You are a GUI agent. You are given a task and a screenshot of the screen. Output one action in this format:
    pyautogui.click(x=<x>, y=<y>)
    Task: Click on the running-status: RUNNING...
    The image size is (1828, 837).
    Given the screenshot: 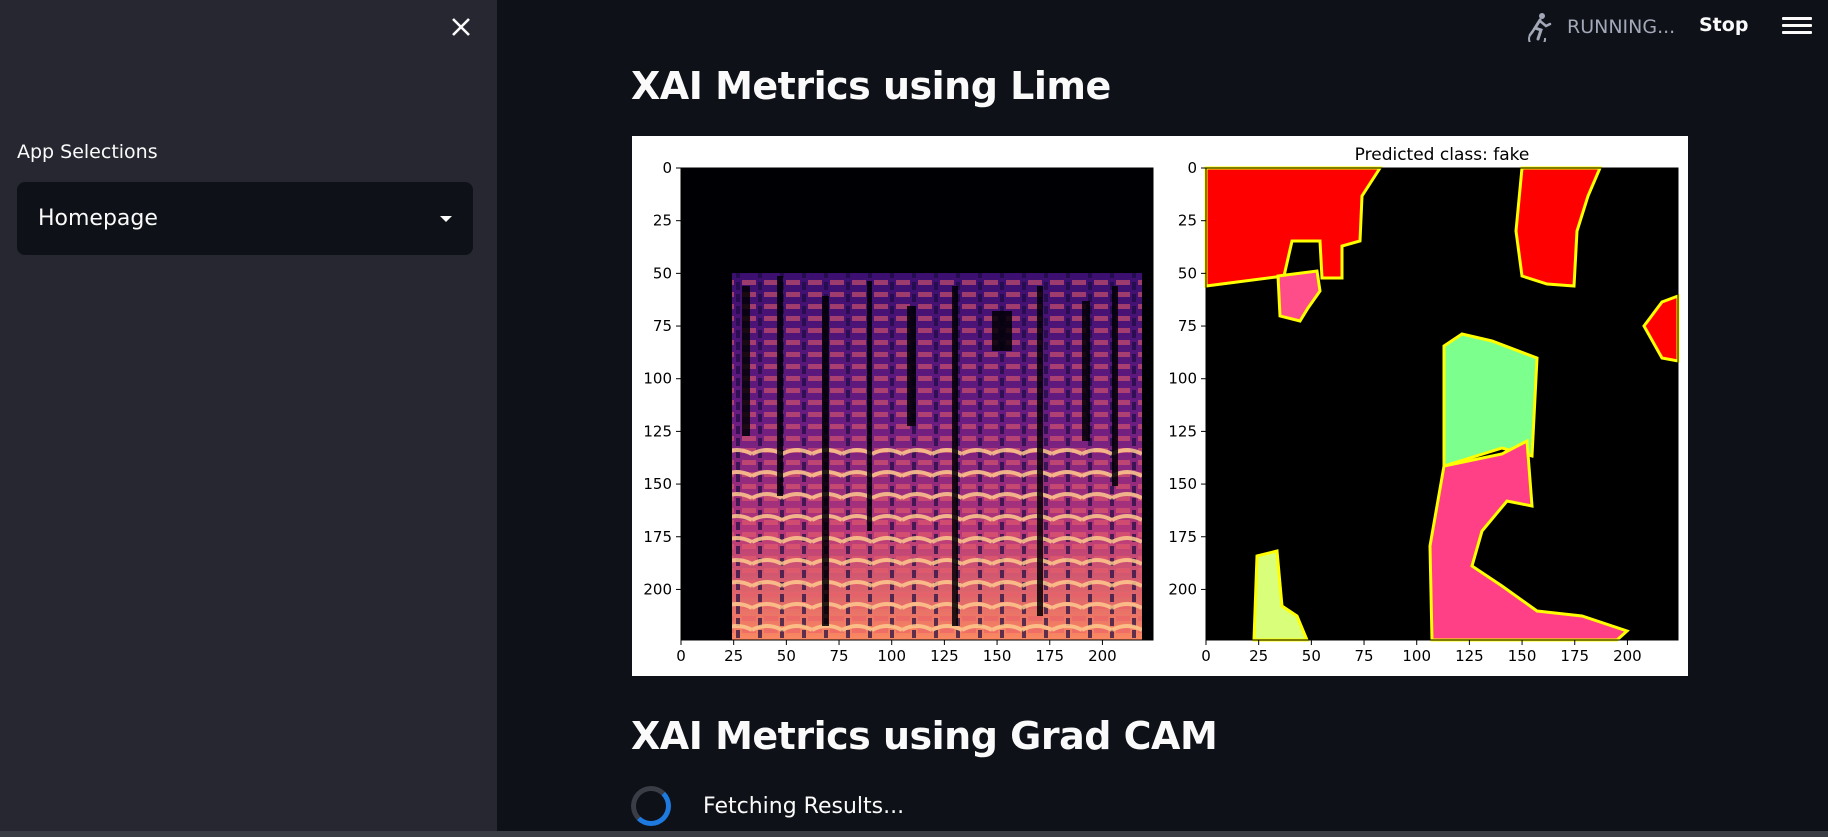 What is the action you would take?
    pyautogui.click(x=1600, y=27)
    